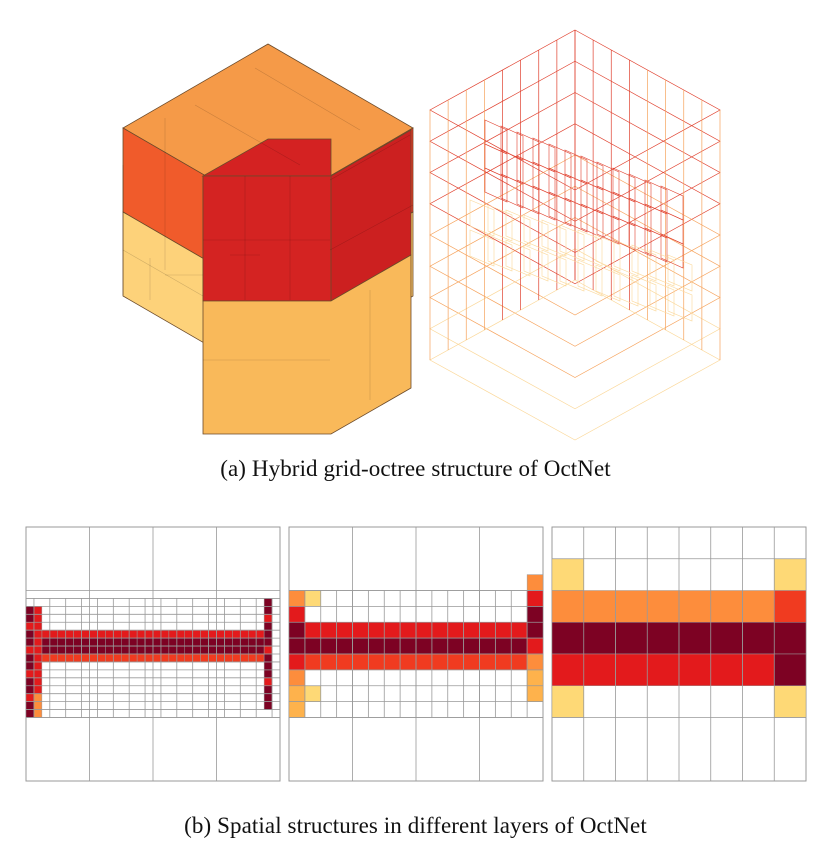 The image size is (831, 849). I want to click on cube-lower-front, so click(307, 344).